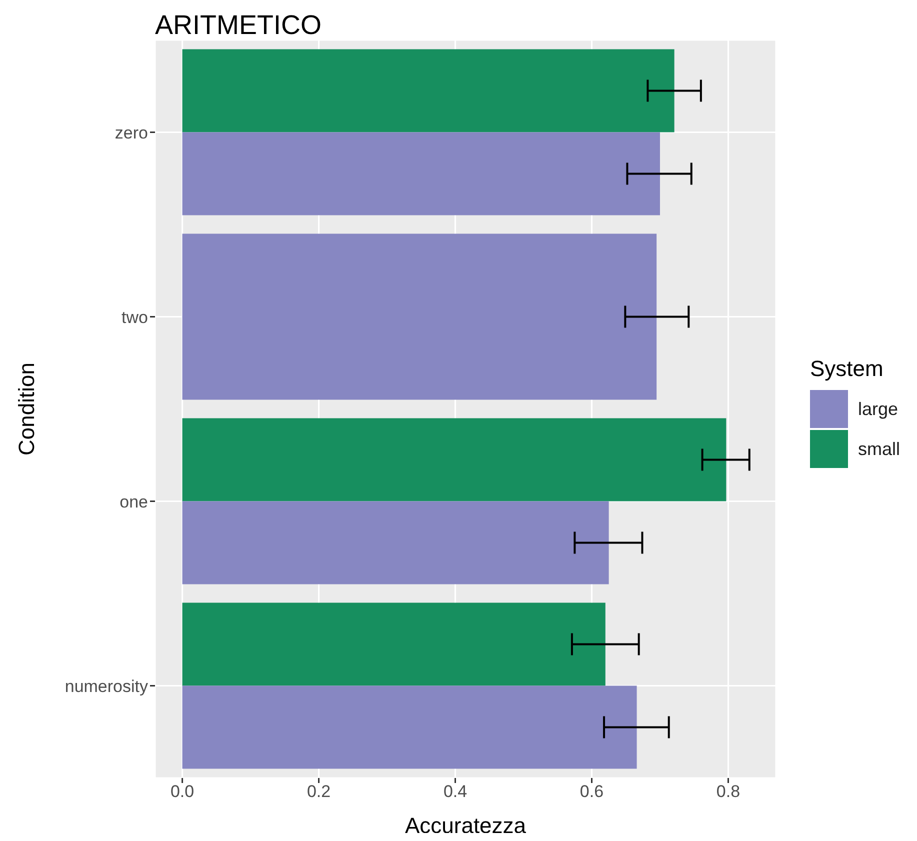 The height and width of the screenshot is (841, 917). What do you see at coordinates (135, 317) in the screenshot?
I see `y-tick-label: two` at bounding box center [135, 317].